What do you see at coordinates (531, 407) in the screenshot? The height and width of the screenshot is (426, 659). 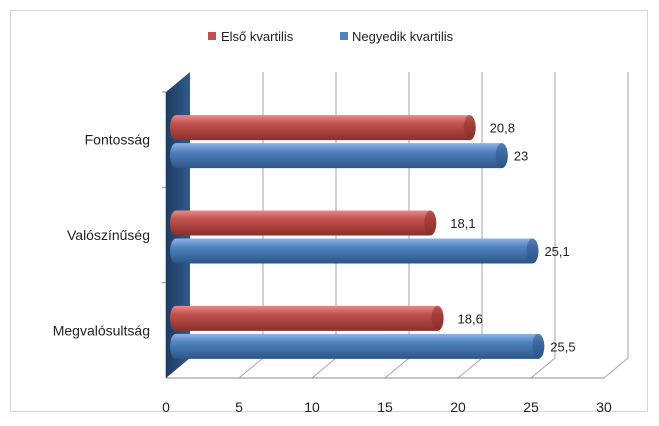 I see `x-tick-label: 25` at bounding box center [531, 407].